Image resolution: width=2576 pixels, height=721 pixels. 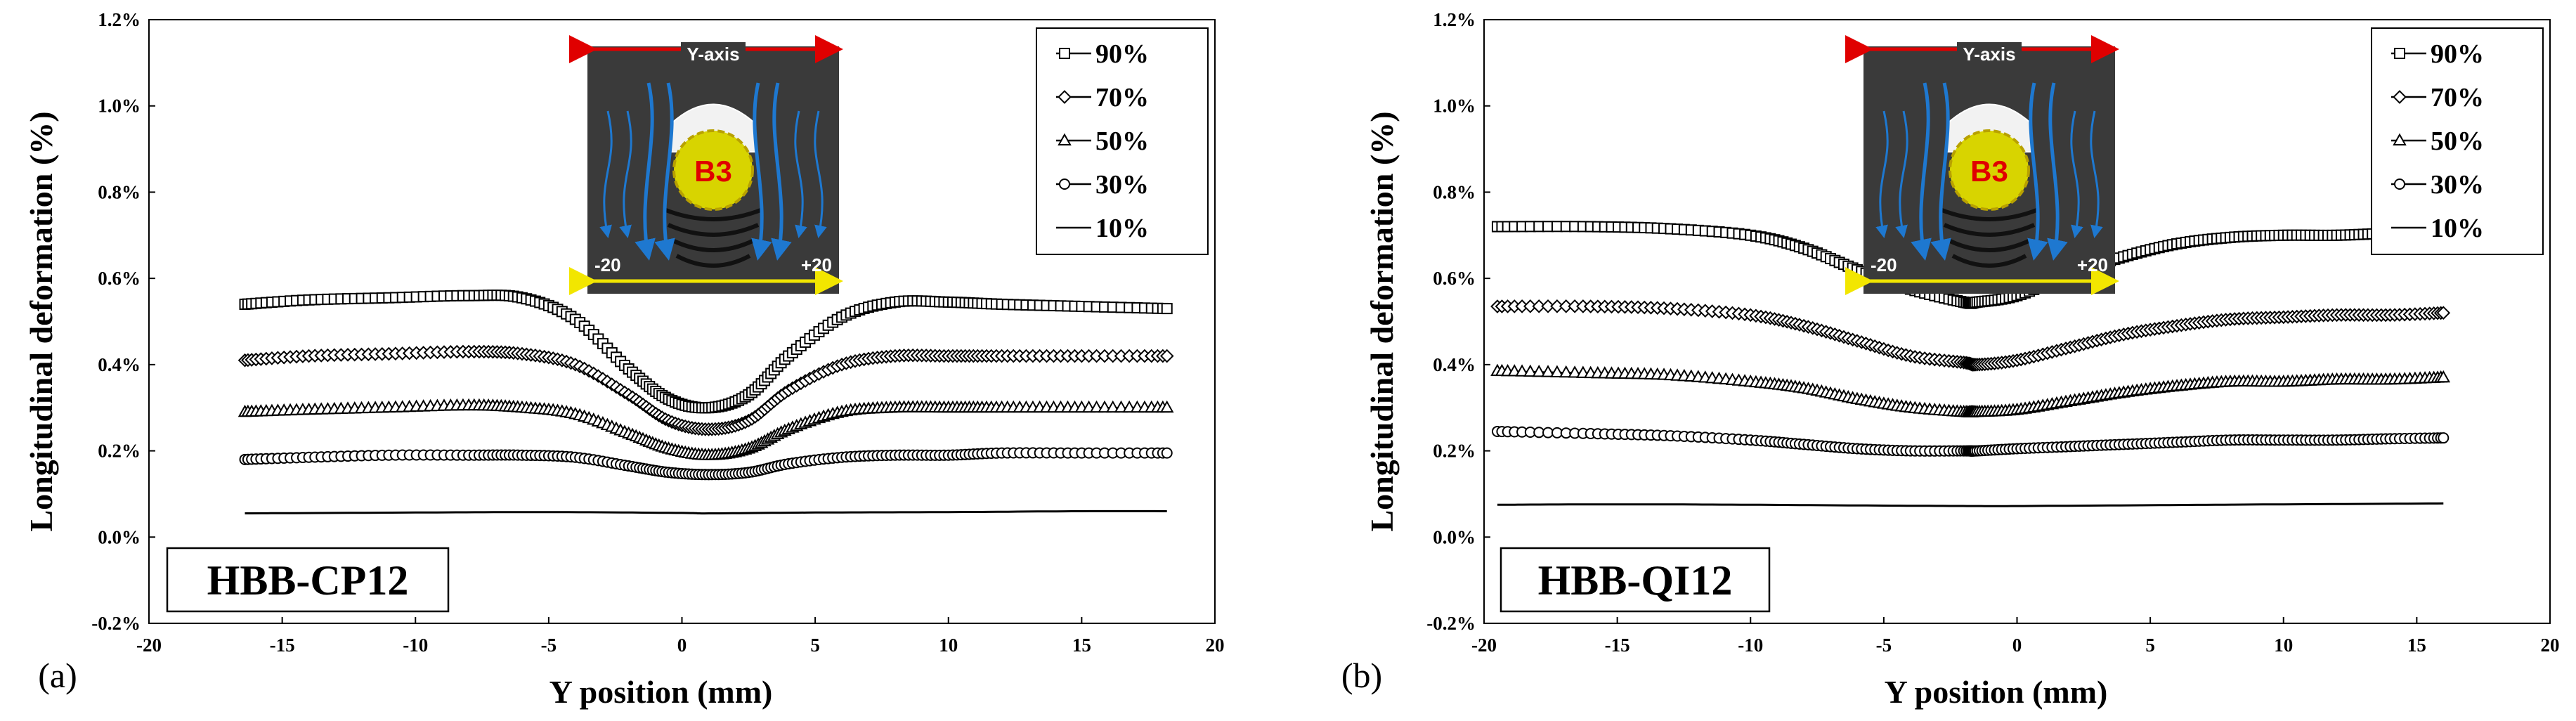 I want to click on series-line, so click(x=1970, y=504).